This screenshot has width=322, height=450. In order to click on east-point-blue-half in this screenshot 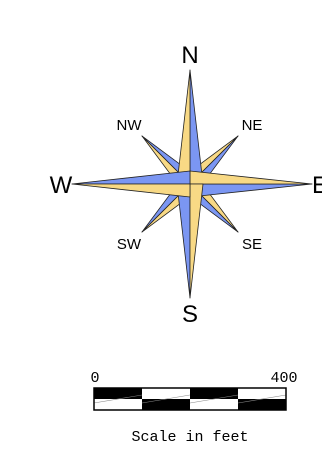, I will do `click(251, 190)`.